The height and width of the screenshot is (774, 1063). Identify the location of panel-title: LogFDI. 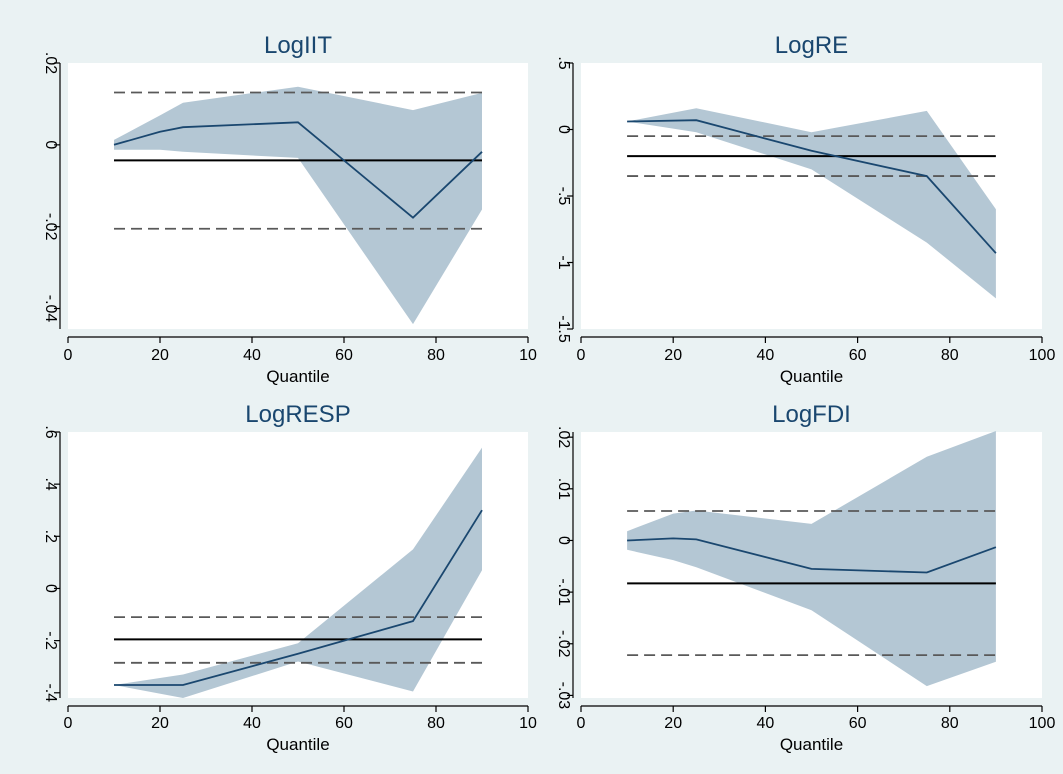
(811, 414).